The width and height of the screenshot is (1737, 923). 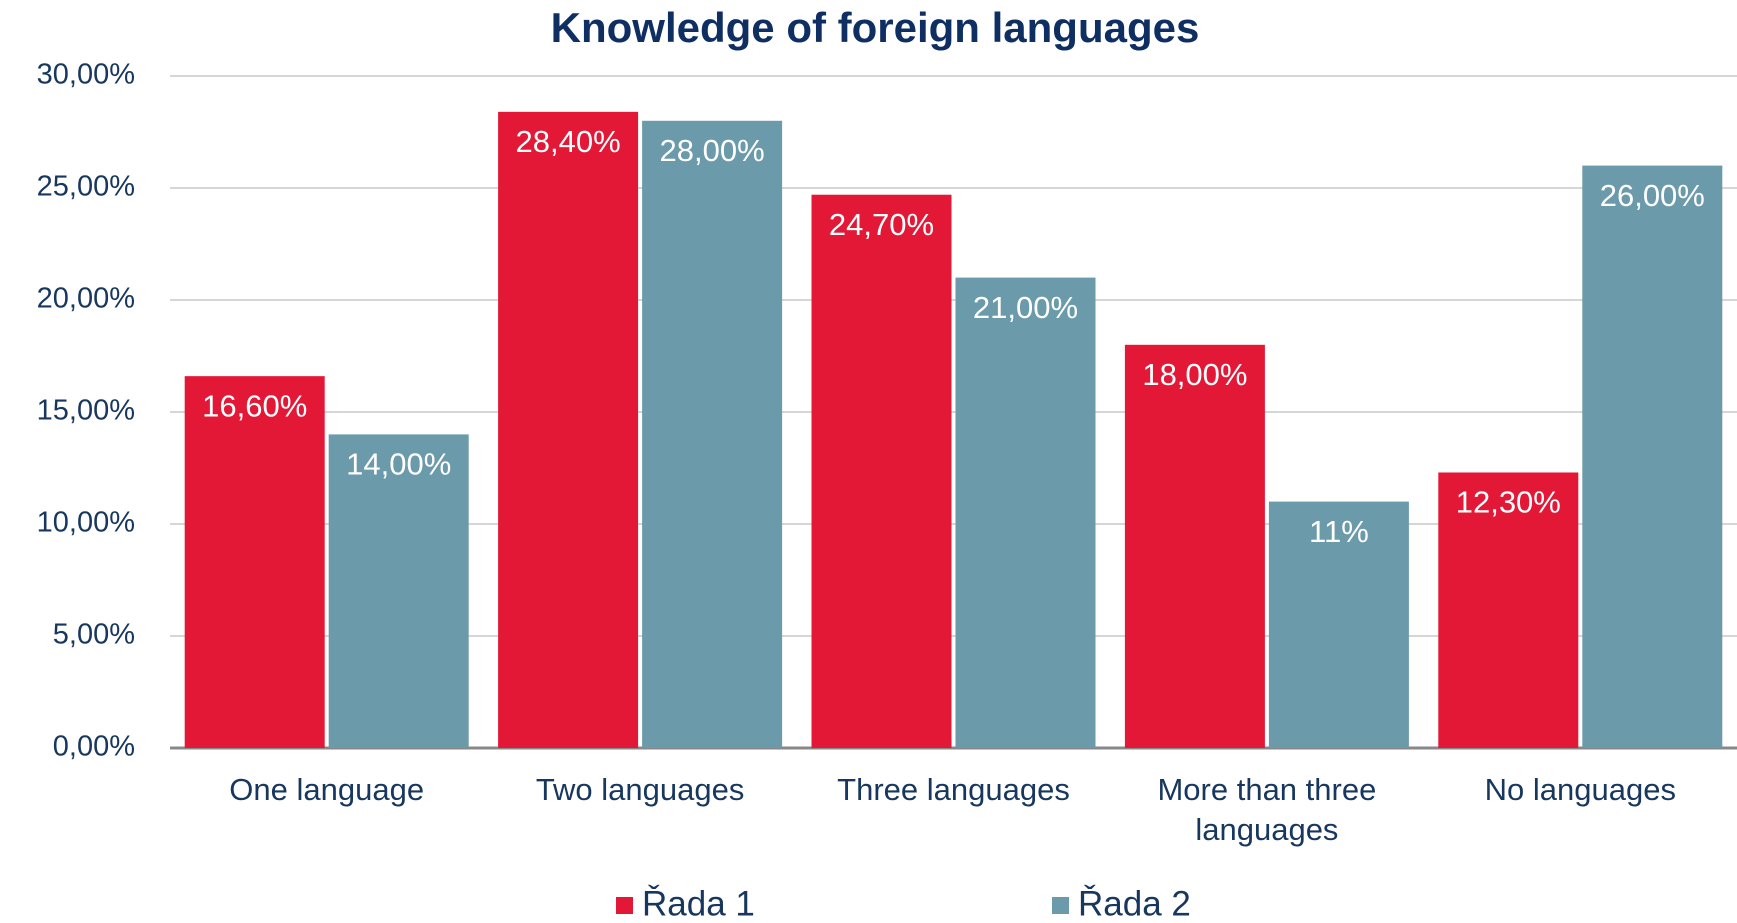 What do you see at coordinates (640, 789) in the screenshot?
I see `x-tick-label: Two languages` at bounding box center [640, 789].